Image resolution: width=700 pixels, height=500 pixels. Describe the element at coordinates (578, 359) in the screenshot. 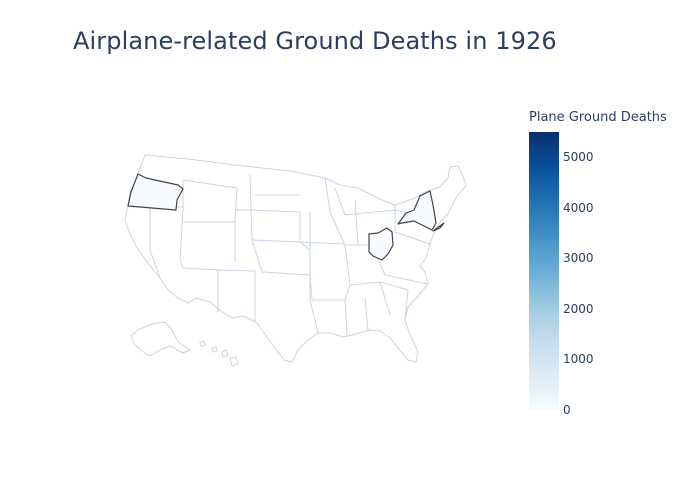

I see `colorbar-tick-label: 1000` at that location.